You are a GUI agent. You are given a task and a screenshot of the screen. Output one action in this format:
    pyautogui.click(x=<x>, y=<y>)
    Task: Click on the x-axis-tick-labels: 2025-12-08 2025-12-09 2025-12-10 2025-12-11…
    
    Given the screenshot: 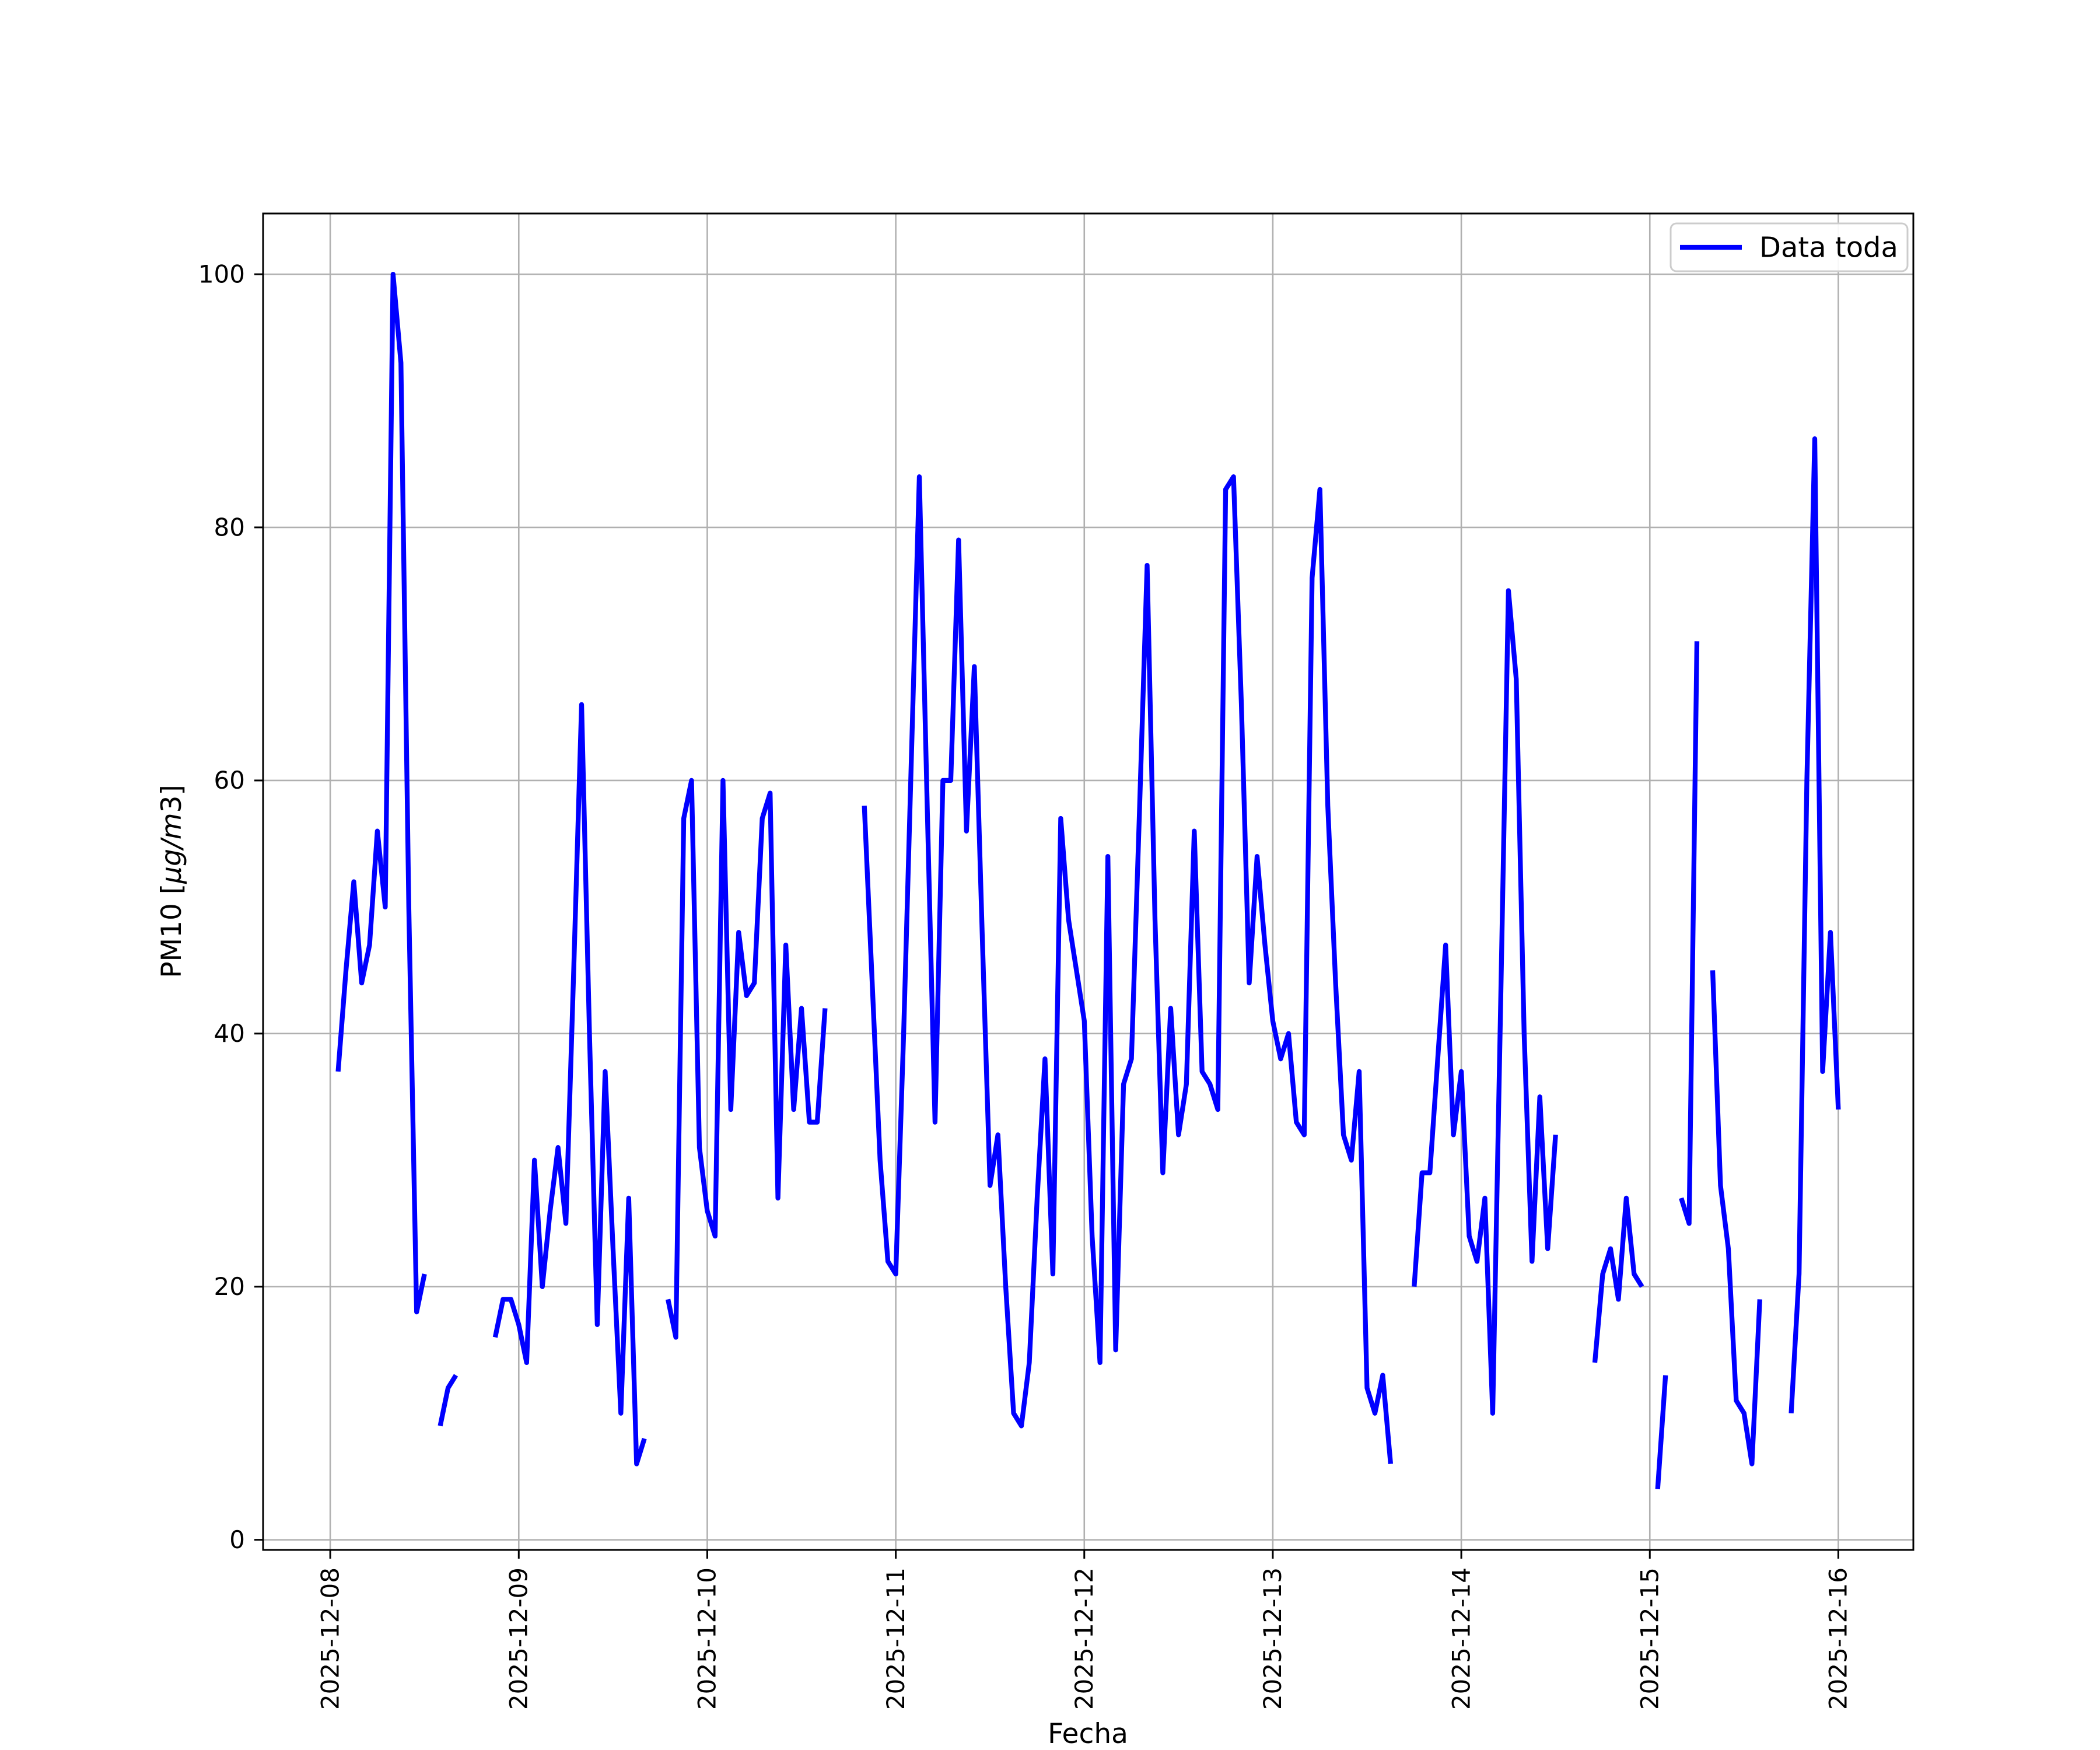 What is the action you would take?
    pyautogui.click(x=1084, y=1638)
    